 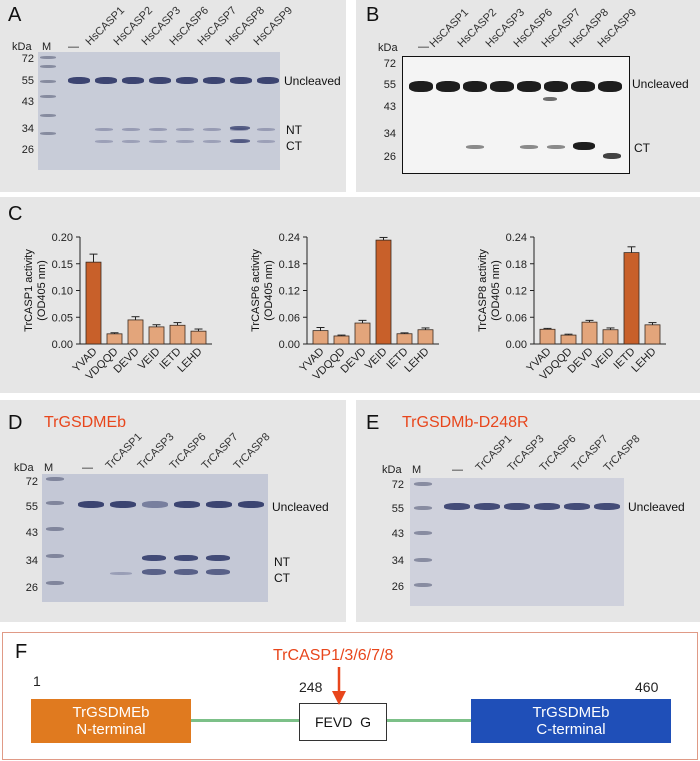 What do you see at coordinates (516, 115) in the screenshot?
I see `blot-b` at bounding box center [516, 115].